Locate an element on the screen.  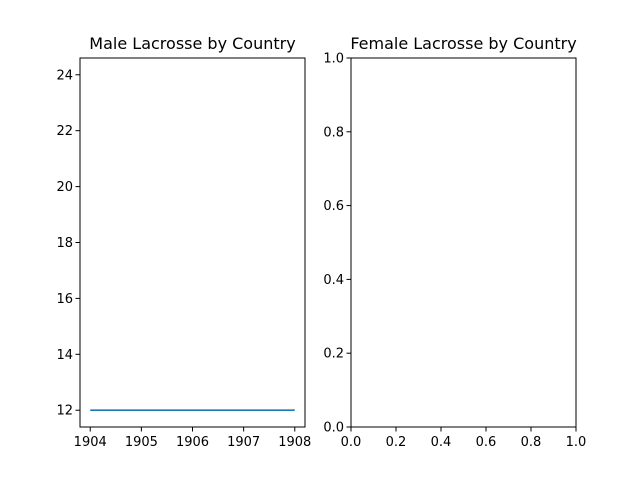
y-tick-label: 20 is located at coordinates (64, 187).